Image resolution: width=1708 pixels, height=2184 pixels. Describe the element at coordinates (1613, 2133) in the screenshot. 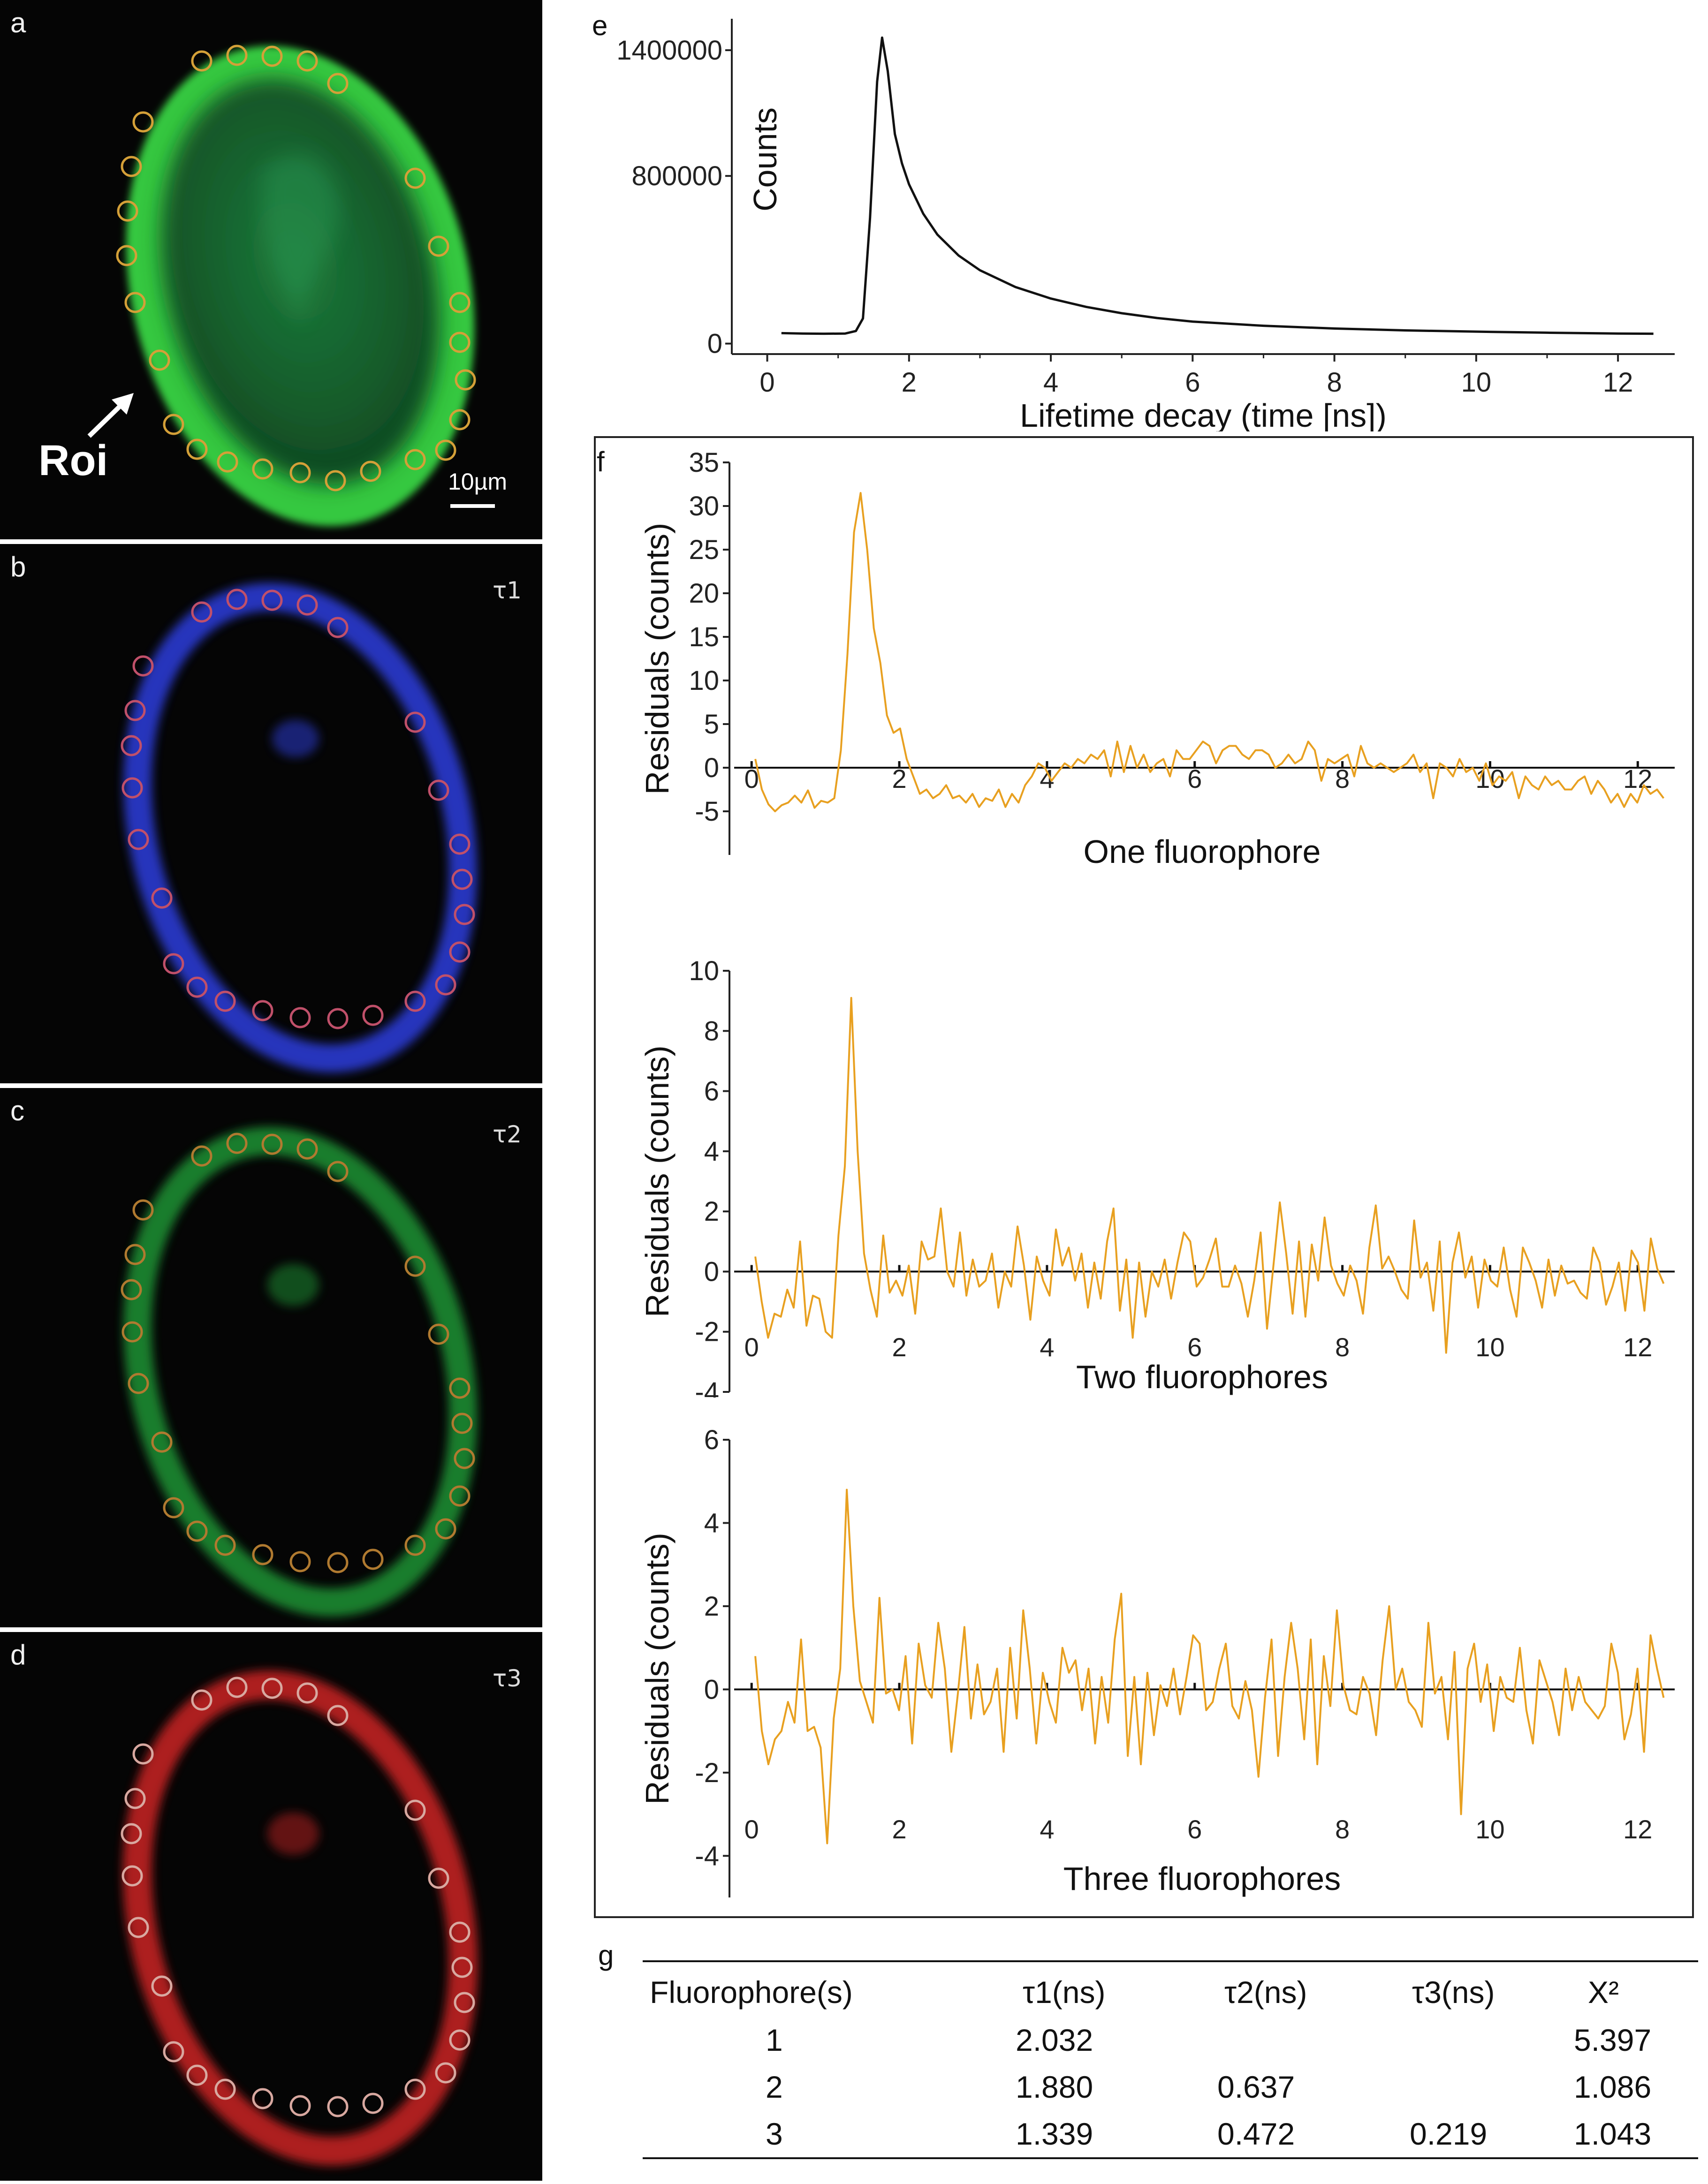

I see `table-row-3-chi2: 1.043` at that location.